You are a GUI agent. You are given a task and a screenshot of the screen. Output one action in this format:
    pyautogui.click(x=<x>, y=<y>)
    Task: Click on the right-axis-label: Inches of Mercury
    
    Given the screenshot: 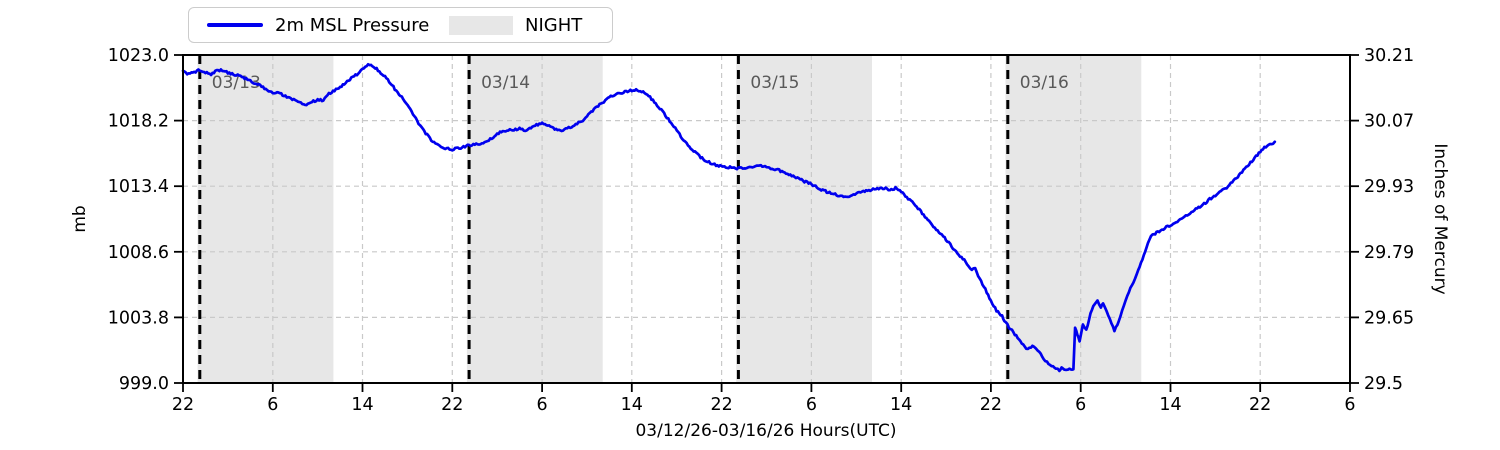 What is the action you would take?
    pyautogui.click(x=1440, y=219)
    